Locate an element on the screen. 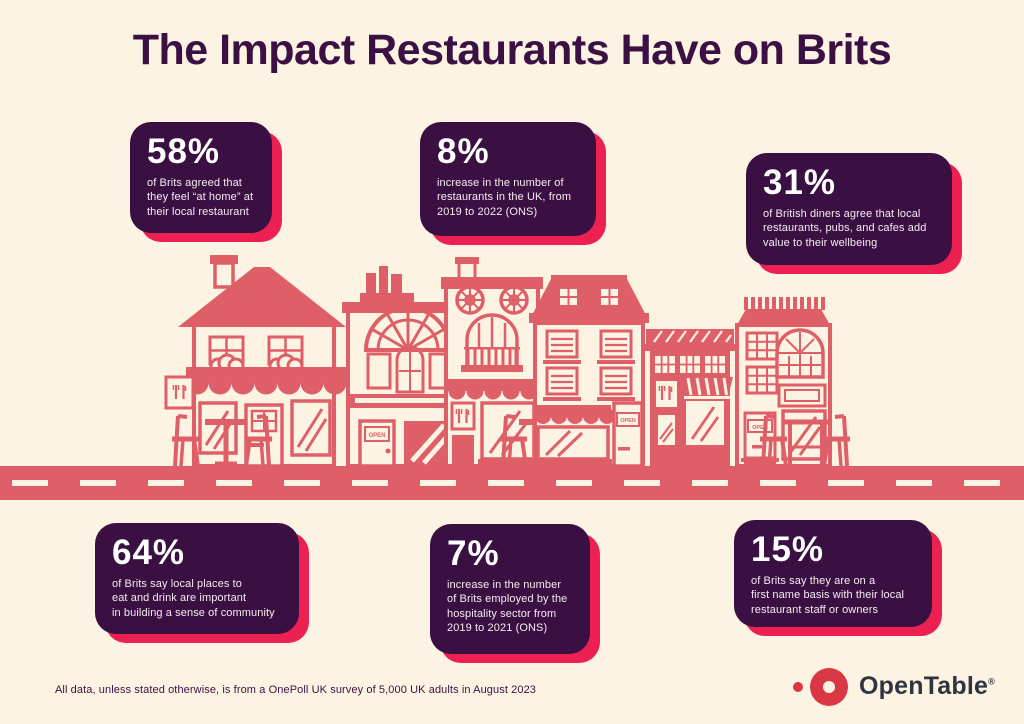  road is located at coordinates (512, 483).